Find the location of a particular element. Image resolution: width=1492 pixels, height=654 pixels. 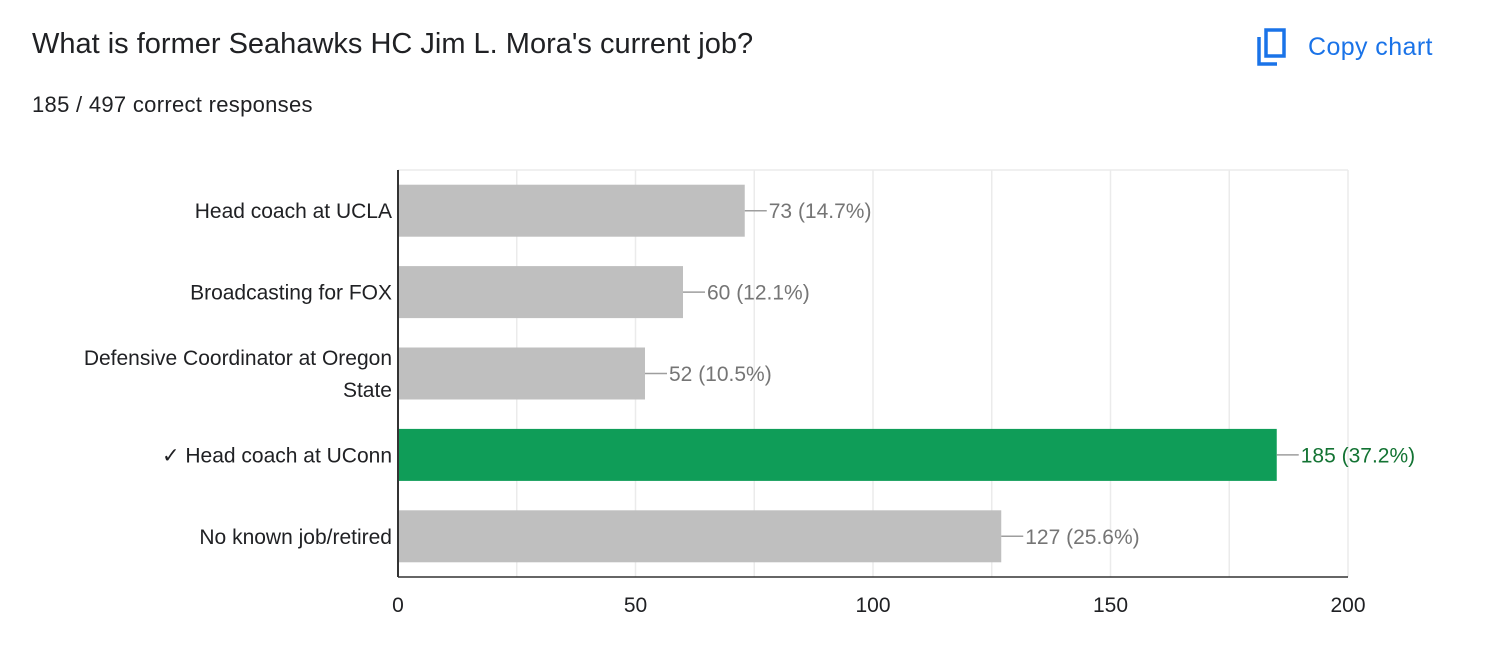

category-label-line: No known job/retired is located at coordinates (295, 537).